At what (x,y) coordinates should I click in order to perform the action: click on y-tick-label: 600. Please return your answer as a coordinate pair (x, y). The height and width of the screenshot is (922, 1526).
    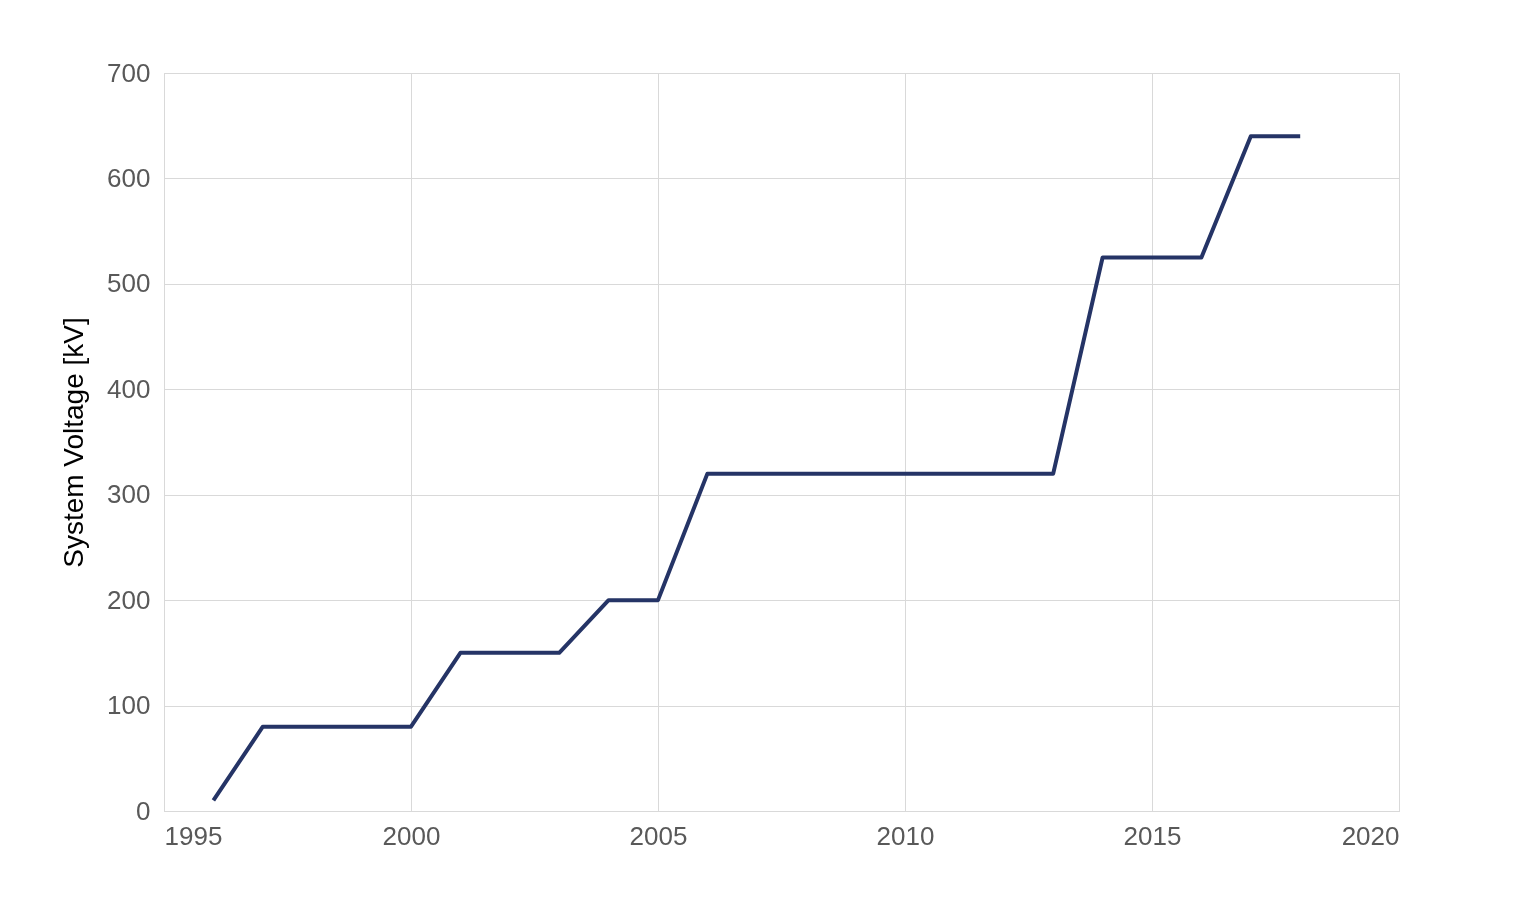
    Looking at the image, I should click on (129, 177).